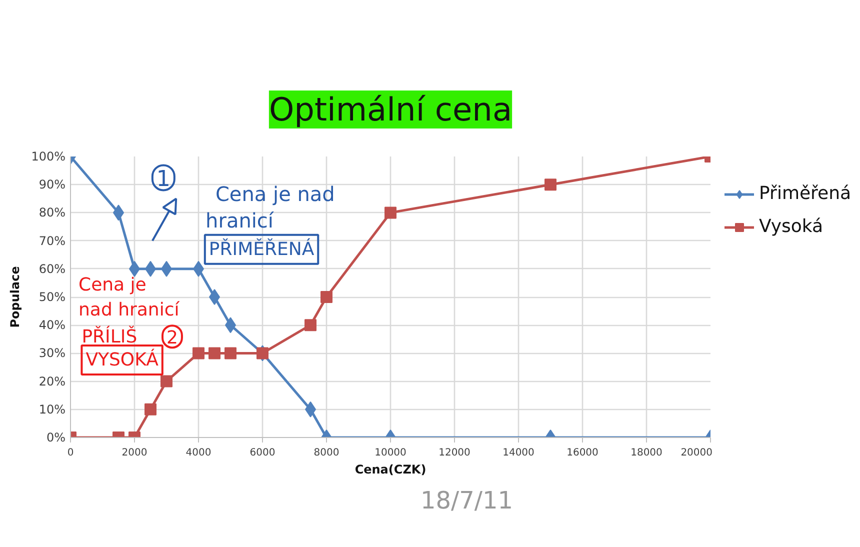 Image resolution: width=860 pixels, height=547 pixels. I want to click on annotation: PŘIMĚŘENÁ, so click(261, 249).